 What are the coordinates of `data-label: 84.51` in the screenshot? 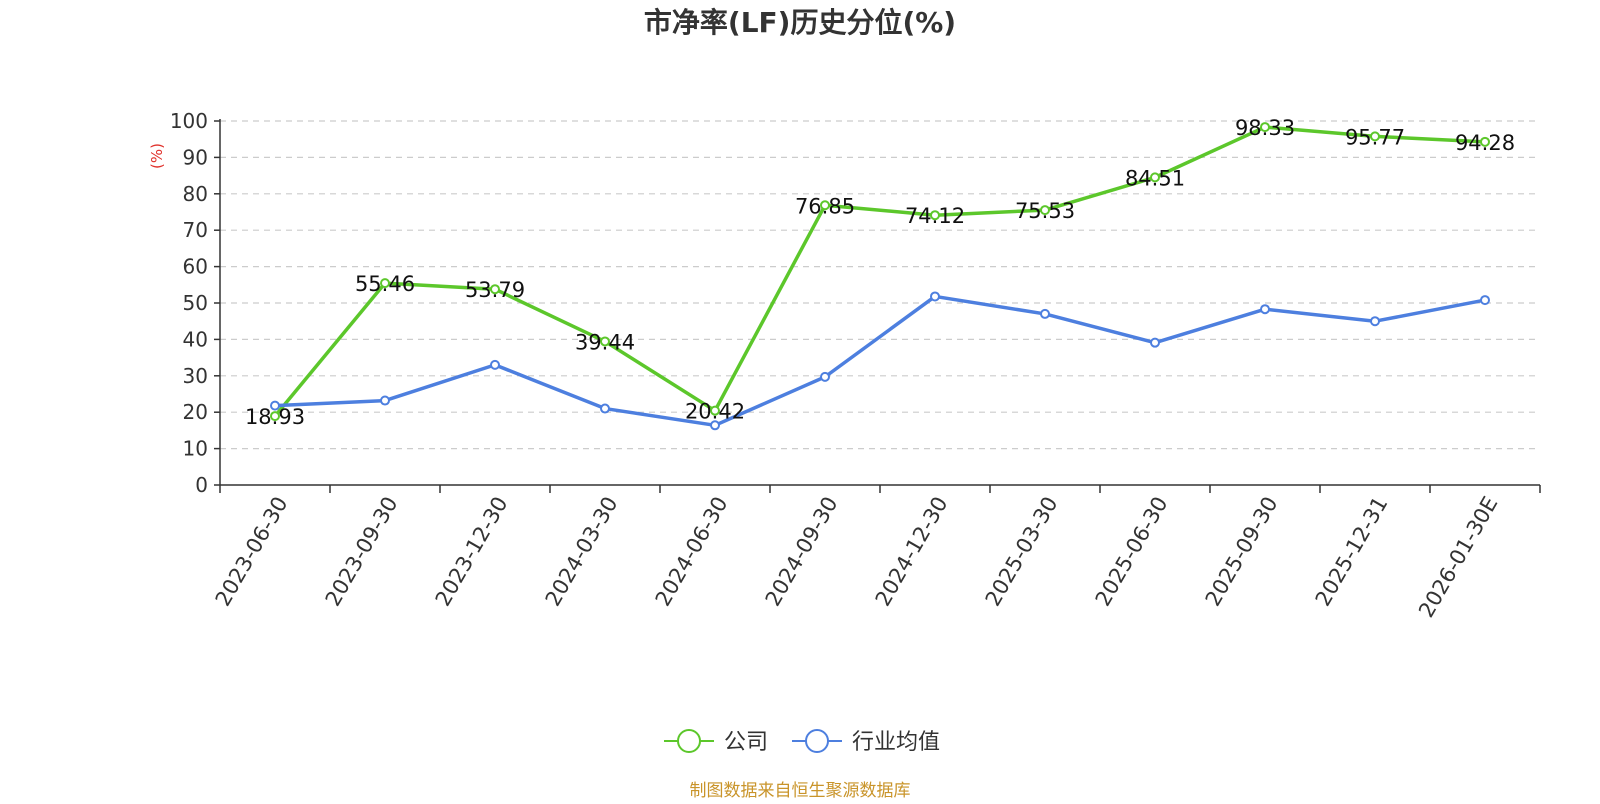 It's located at (1155, 178).